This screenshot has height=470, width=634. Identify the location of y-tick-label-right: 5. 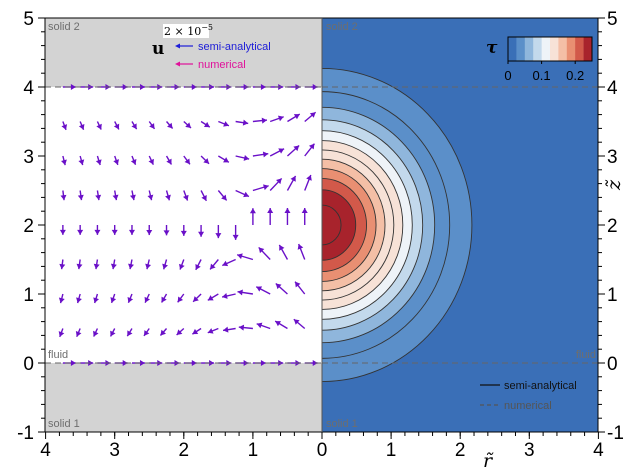
(612, 19).